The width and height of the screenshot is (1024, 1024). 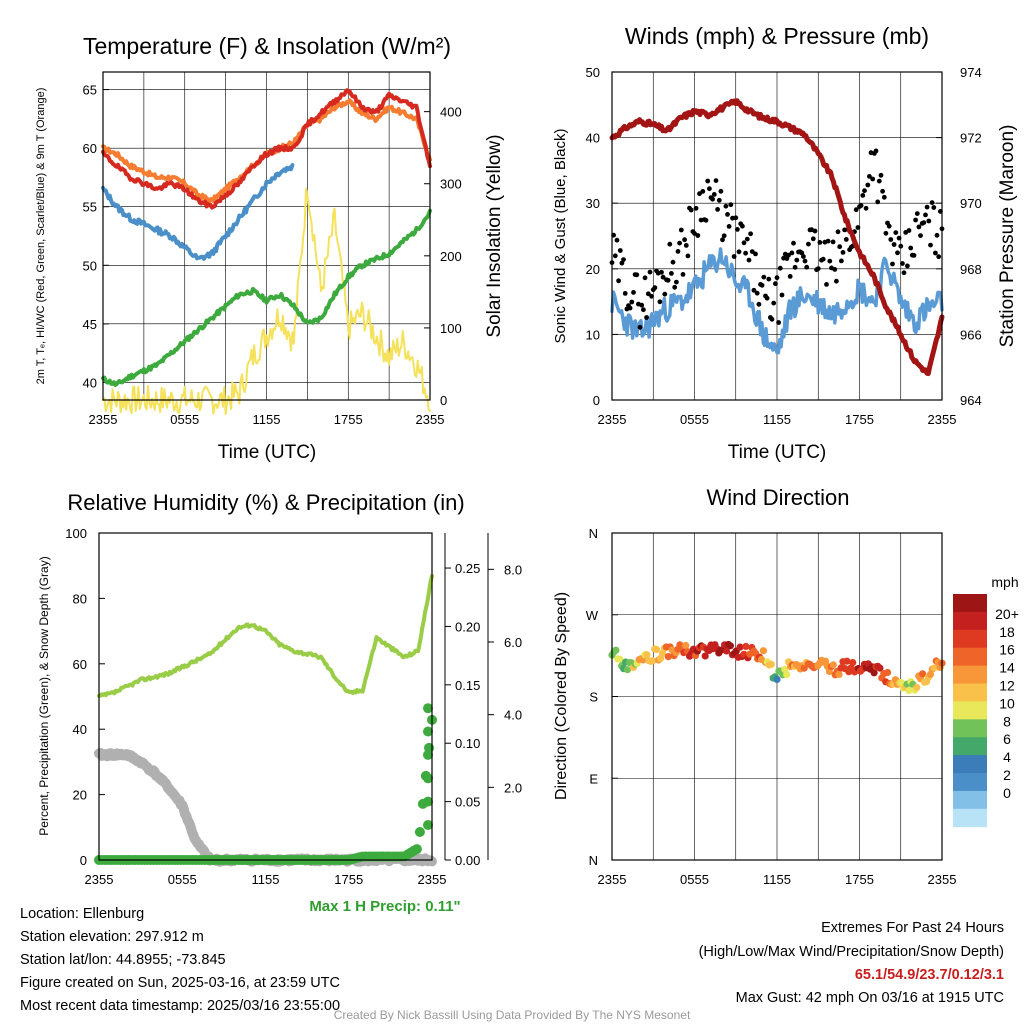 What do you see at coordinates (593, 334) in the screenshot?
I see `y-tick-label-left: 10` at bounding box center [593, 334].